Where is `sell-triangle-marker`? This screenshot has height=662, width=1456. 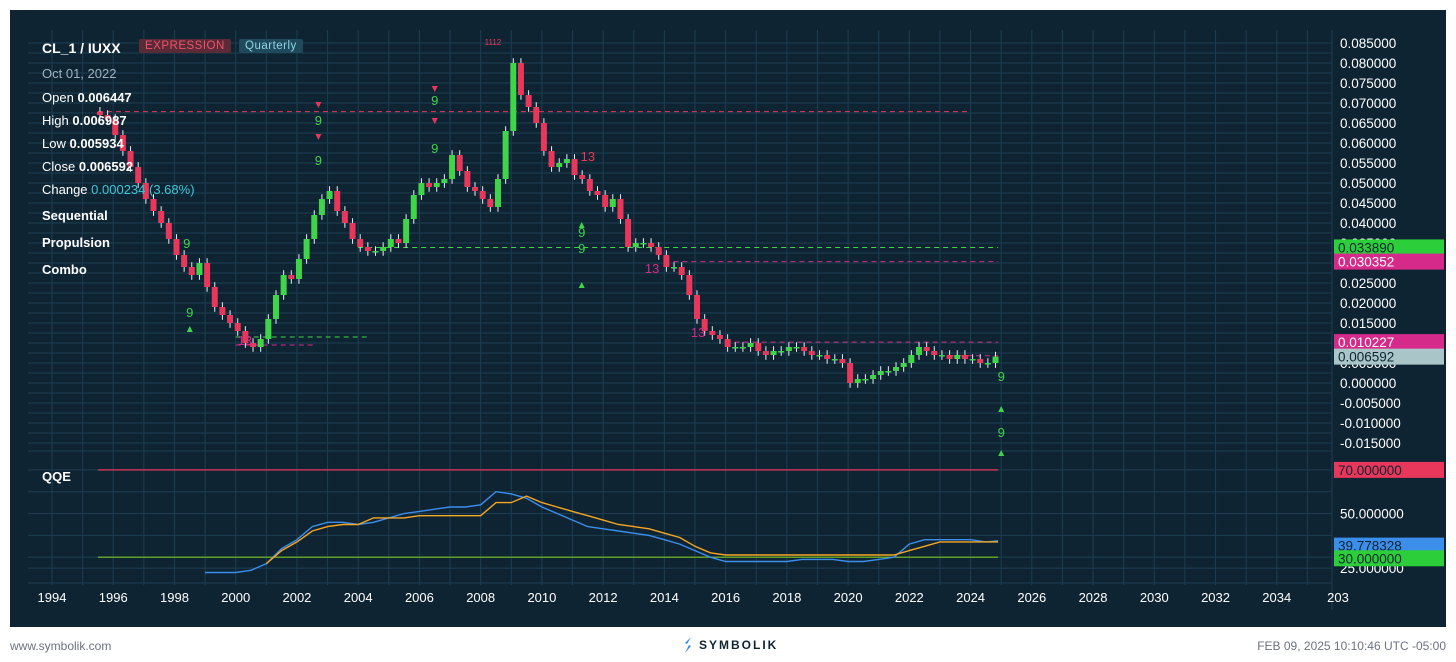
sell-triangle-marker is located at coordinates (434, 89).